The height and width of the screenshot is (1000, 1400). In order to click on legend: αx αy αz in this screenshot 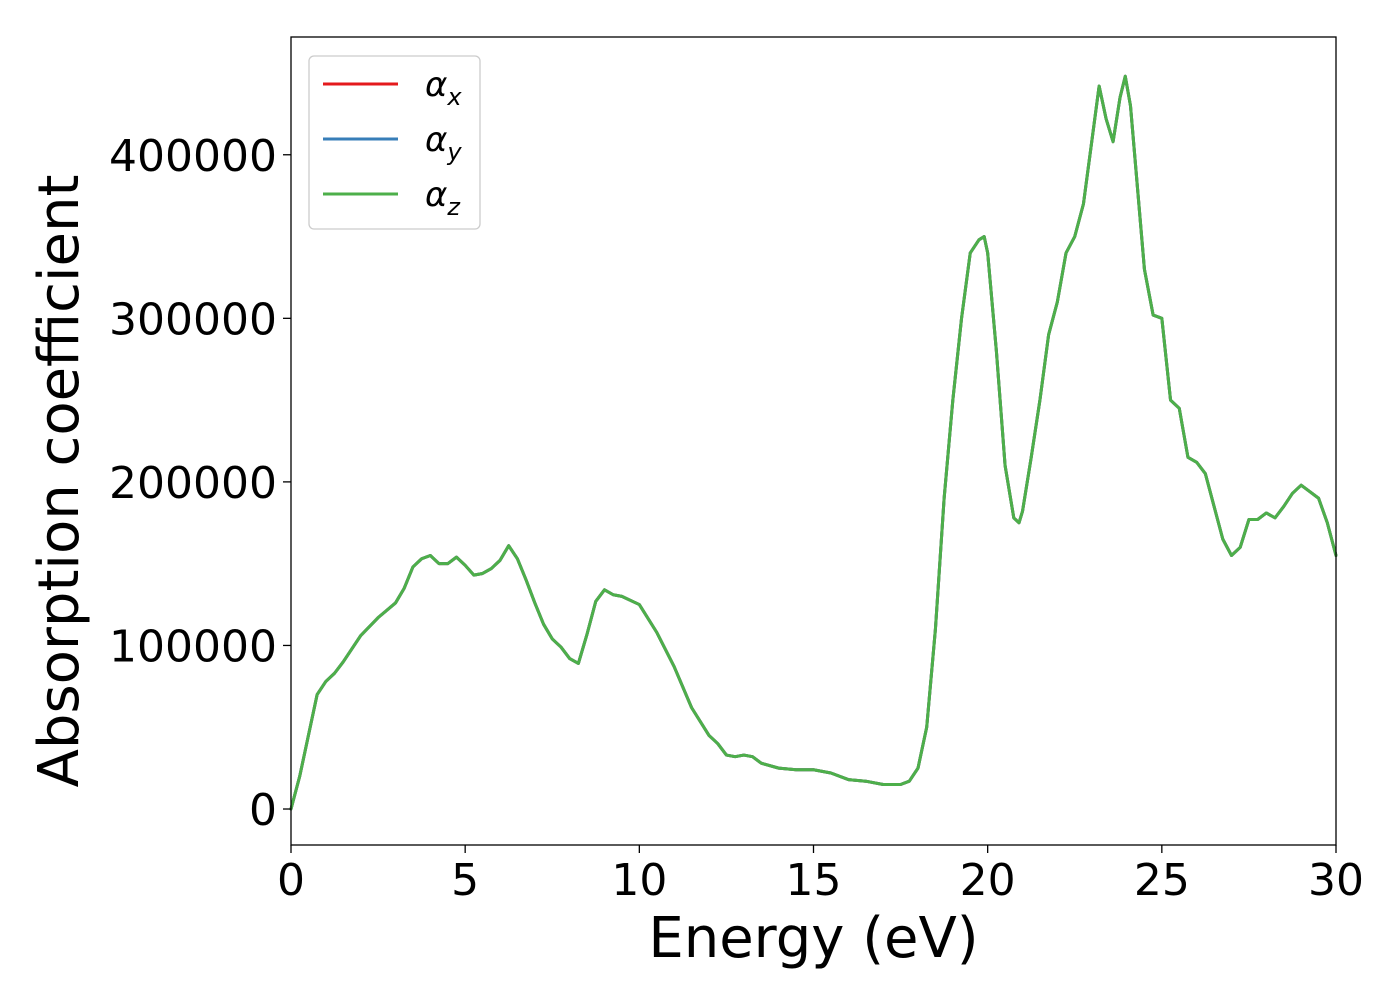, I will do `click(394, 142)`.